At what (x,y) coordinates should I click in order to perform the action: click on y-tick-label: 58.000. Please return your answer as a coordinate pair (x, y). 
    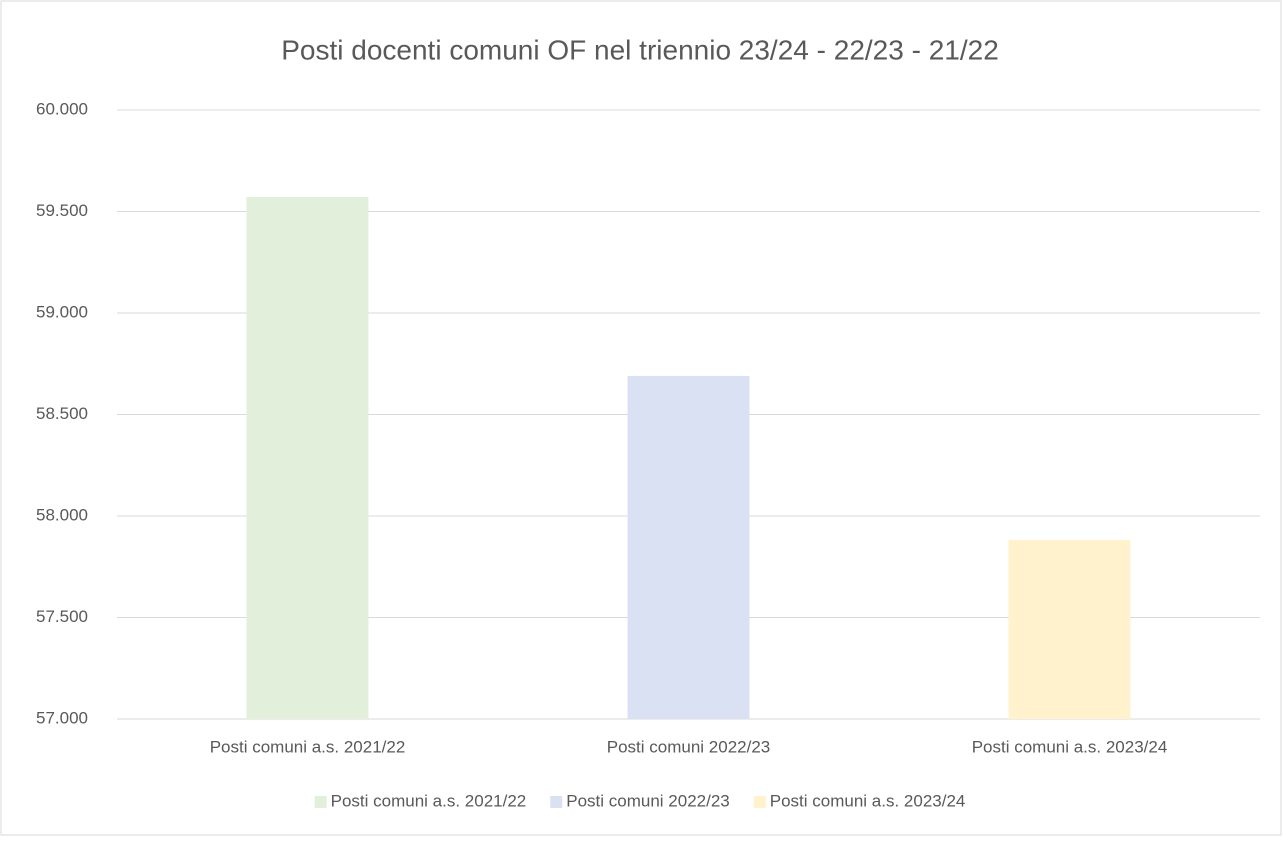
    Looking at the image, I should click on (62, 514).